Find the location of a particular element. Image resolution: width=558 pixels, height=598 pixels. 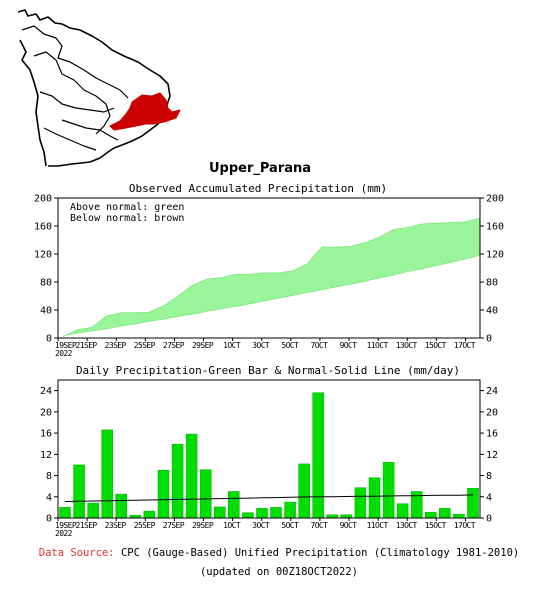

daily-xtick-label-13: 15OCT is located at coordinates (436, 525).